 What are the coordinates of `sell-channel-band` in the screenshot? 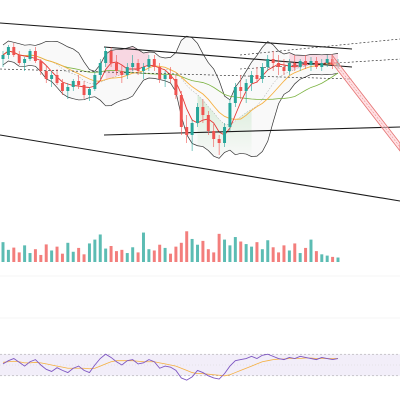 It's located at (365, 102).